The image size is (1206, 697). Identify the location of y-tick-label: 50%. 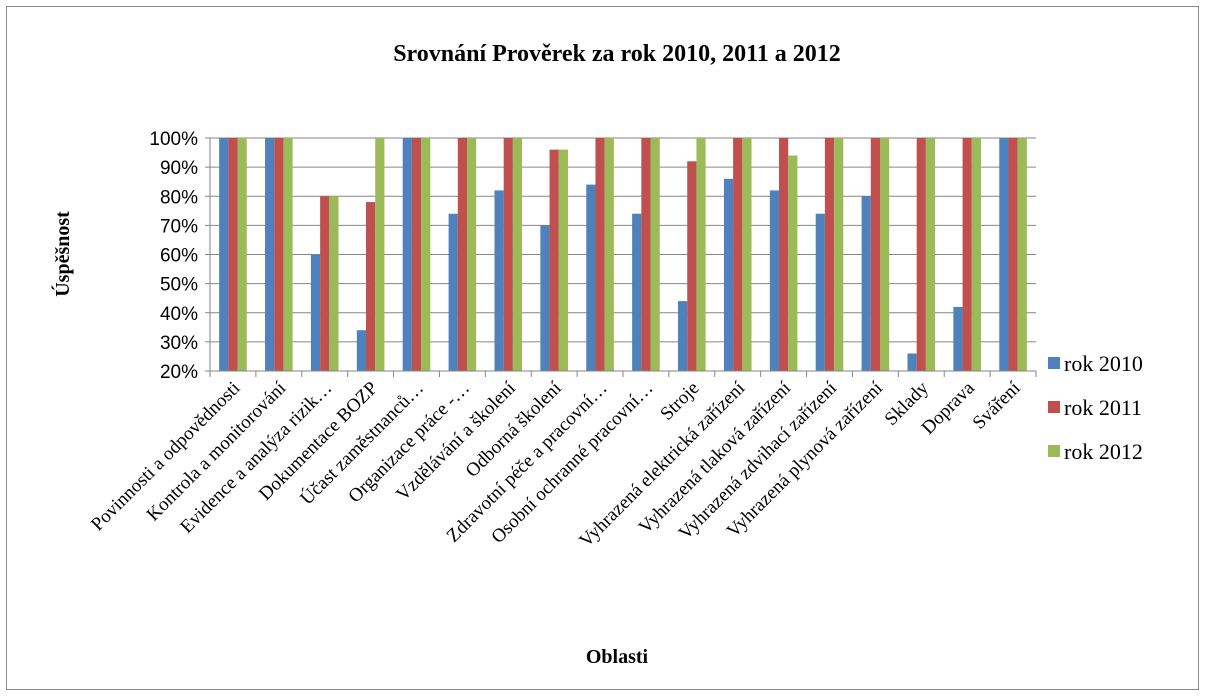
(179, 285).